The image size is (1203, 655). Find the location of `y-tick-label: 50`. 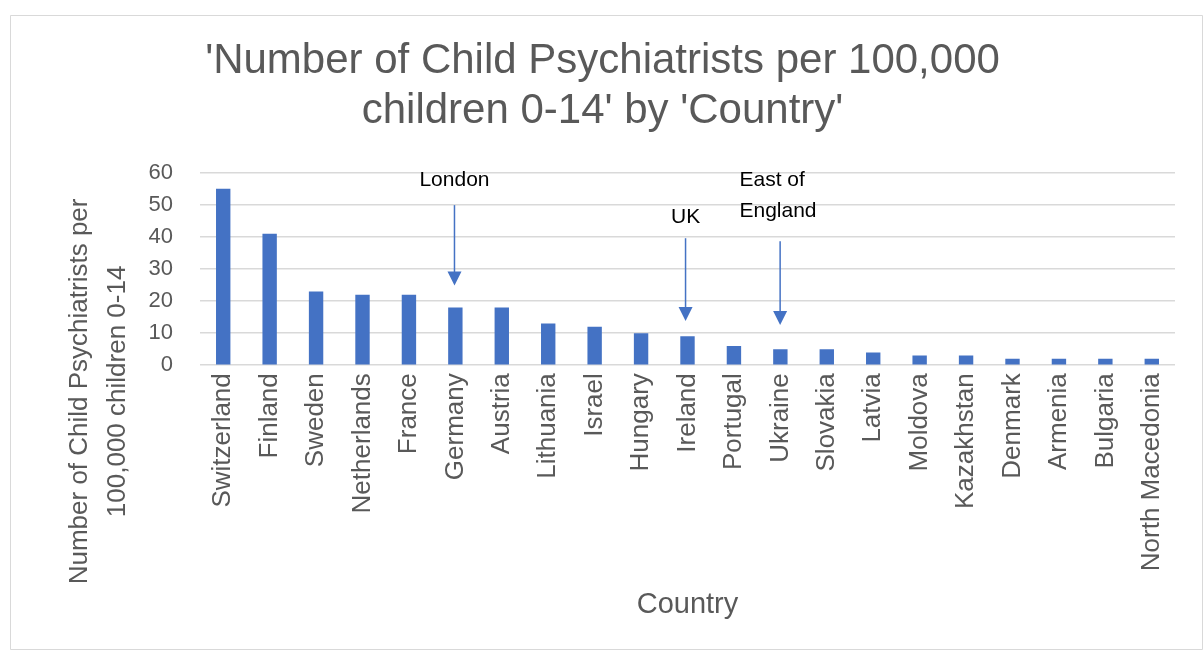

y-tick-label: 50 is located at coordinates (160, 203).